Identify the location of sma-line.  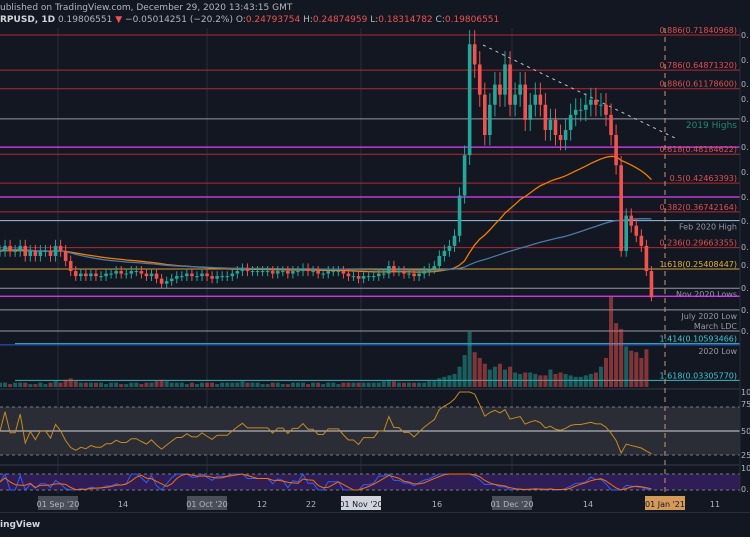
(326, 244).